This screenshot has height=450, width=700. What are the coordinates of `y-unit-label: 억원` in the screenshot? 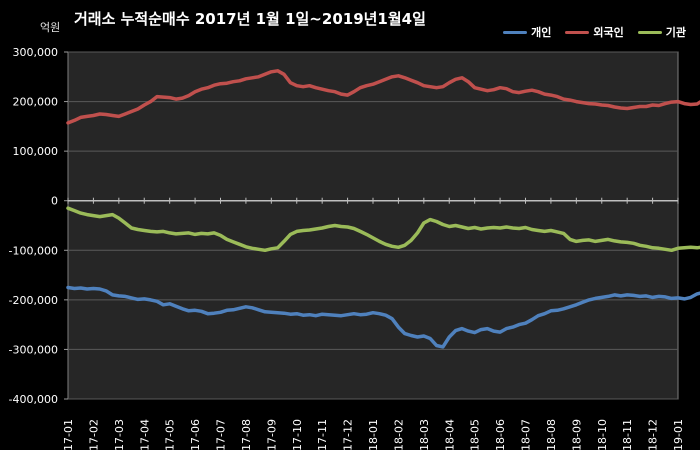 It's located at (50, 27).